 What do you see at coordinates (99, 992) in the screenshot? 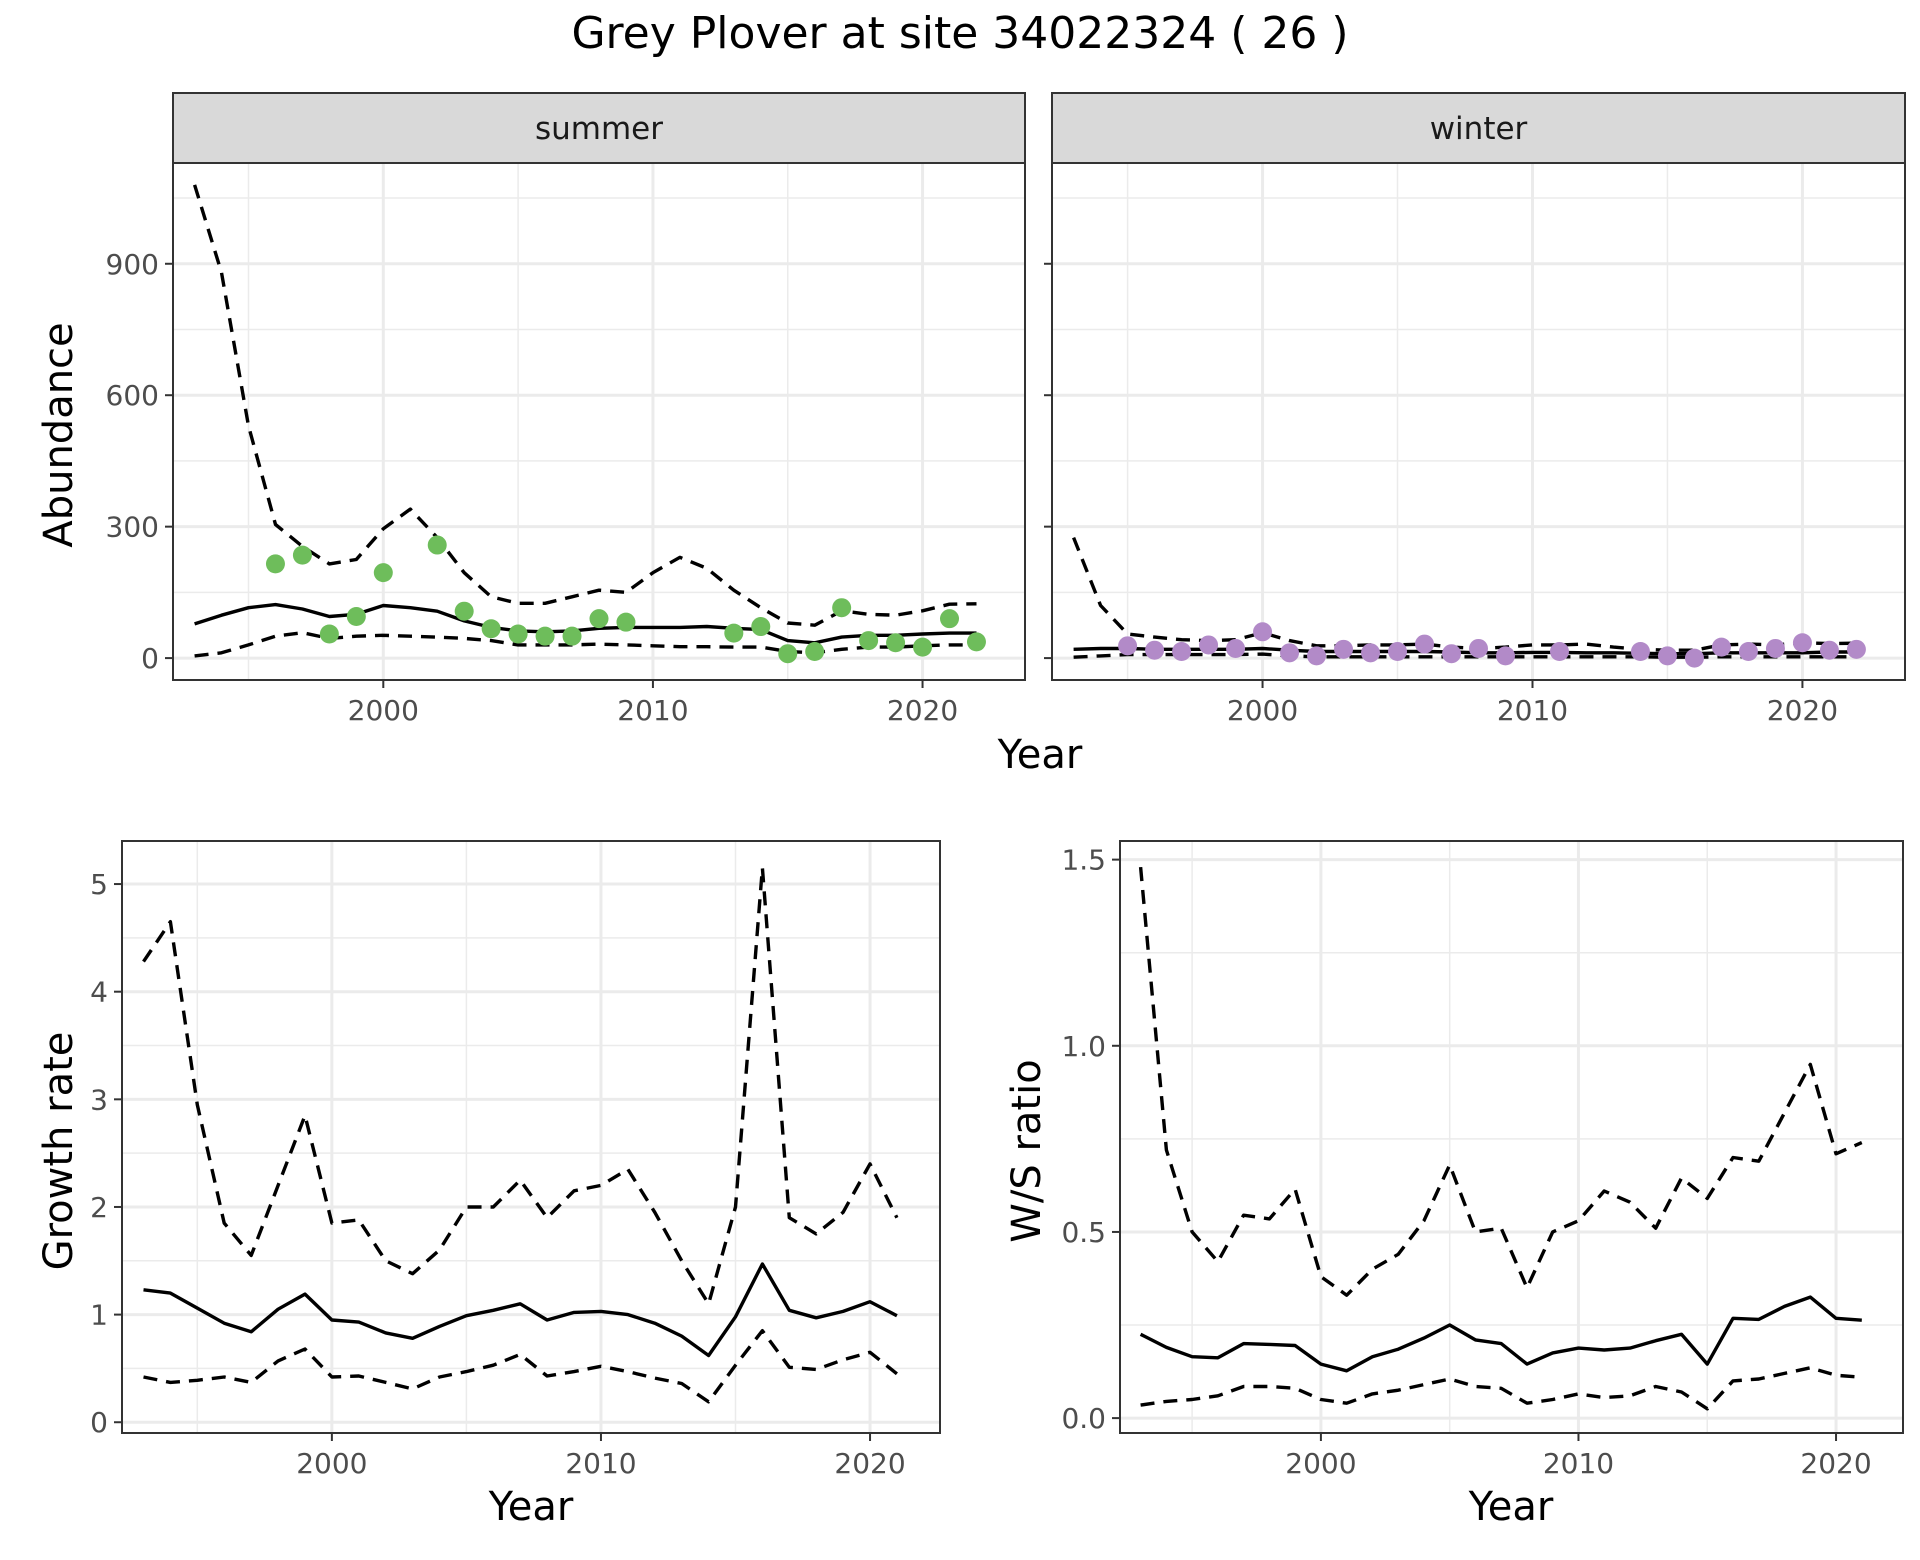
I see `y-tick-label: 4` at bounding box center [99, 992].